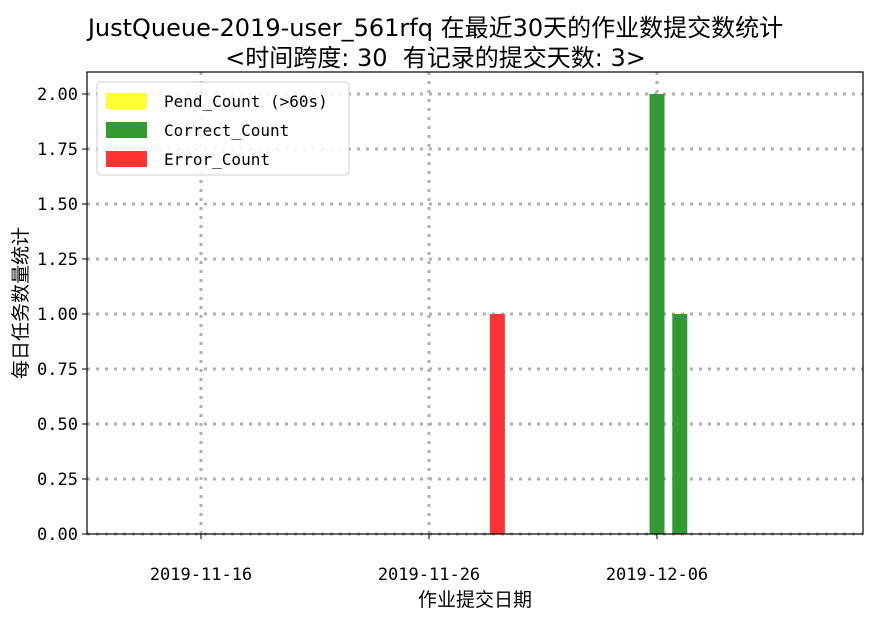 Image resolution: width=871 pixels, height=618 pixels. I want to click on bar-error-count, so click(497, 424).